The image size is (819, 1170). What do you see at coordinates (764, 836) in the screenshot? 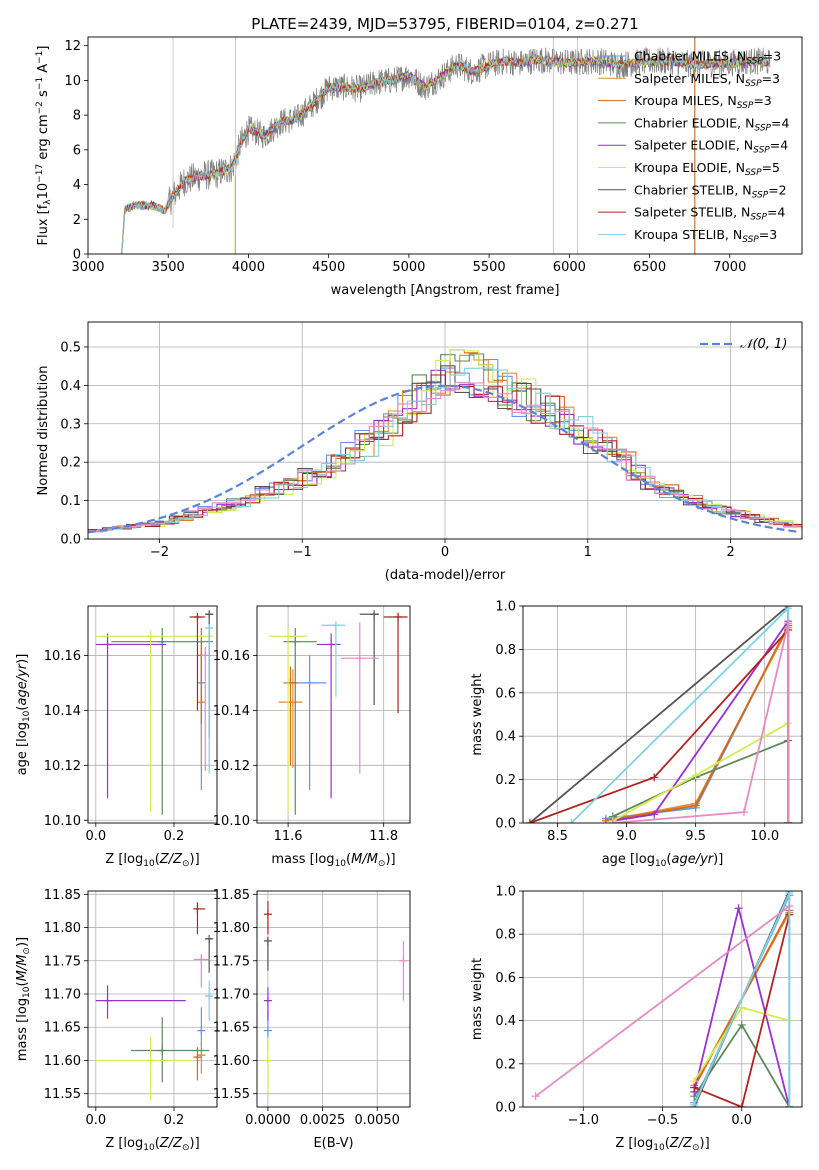
I see `x-tick-label: 10.0` at bounding box center [764, 836].